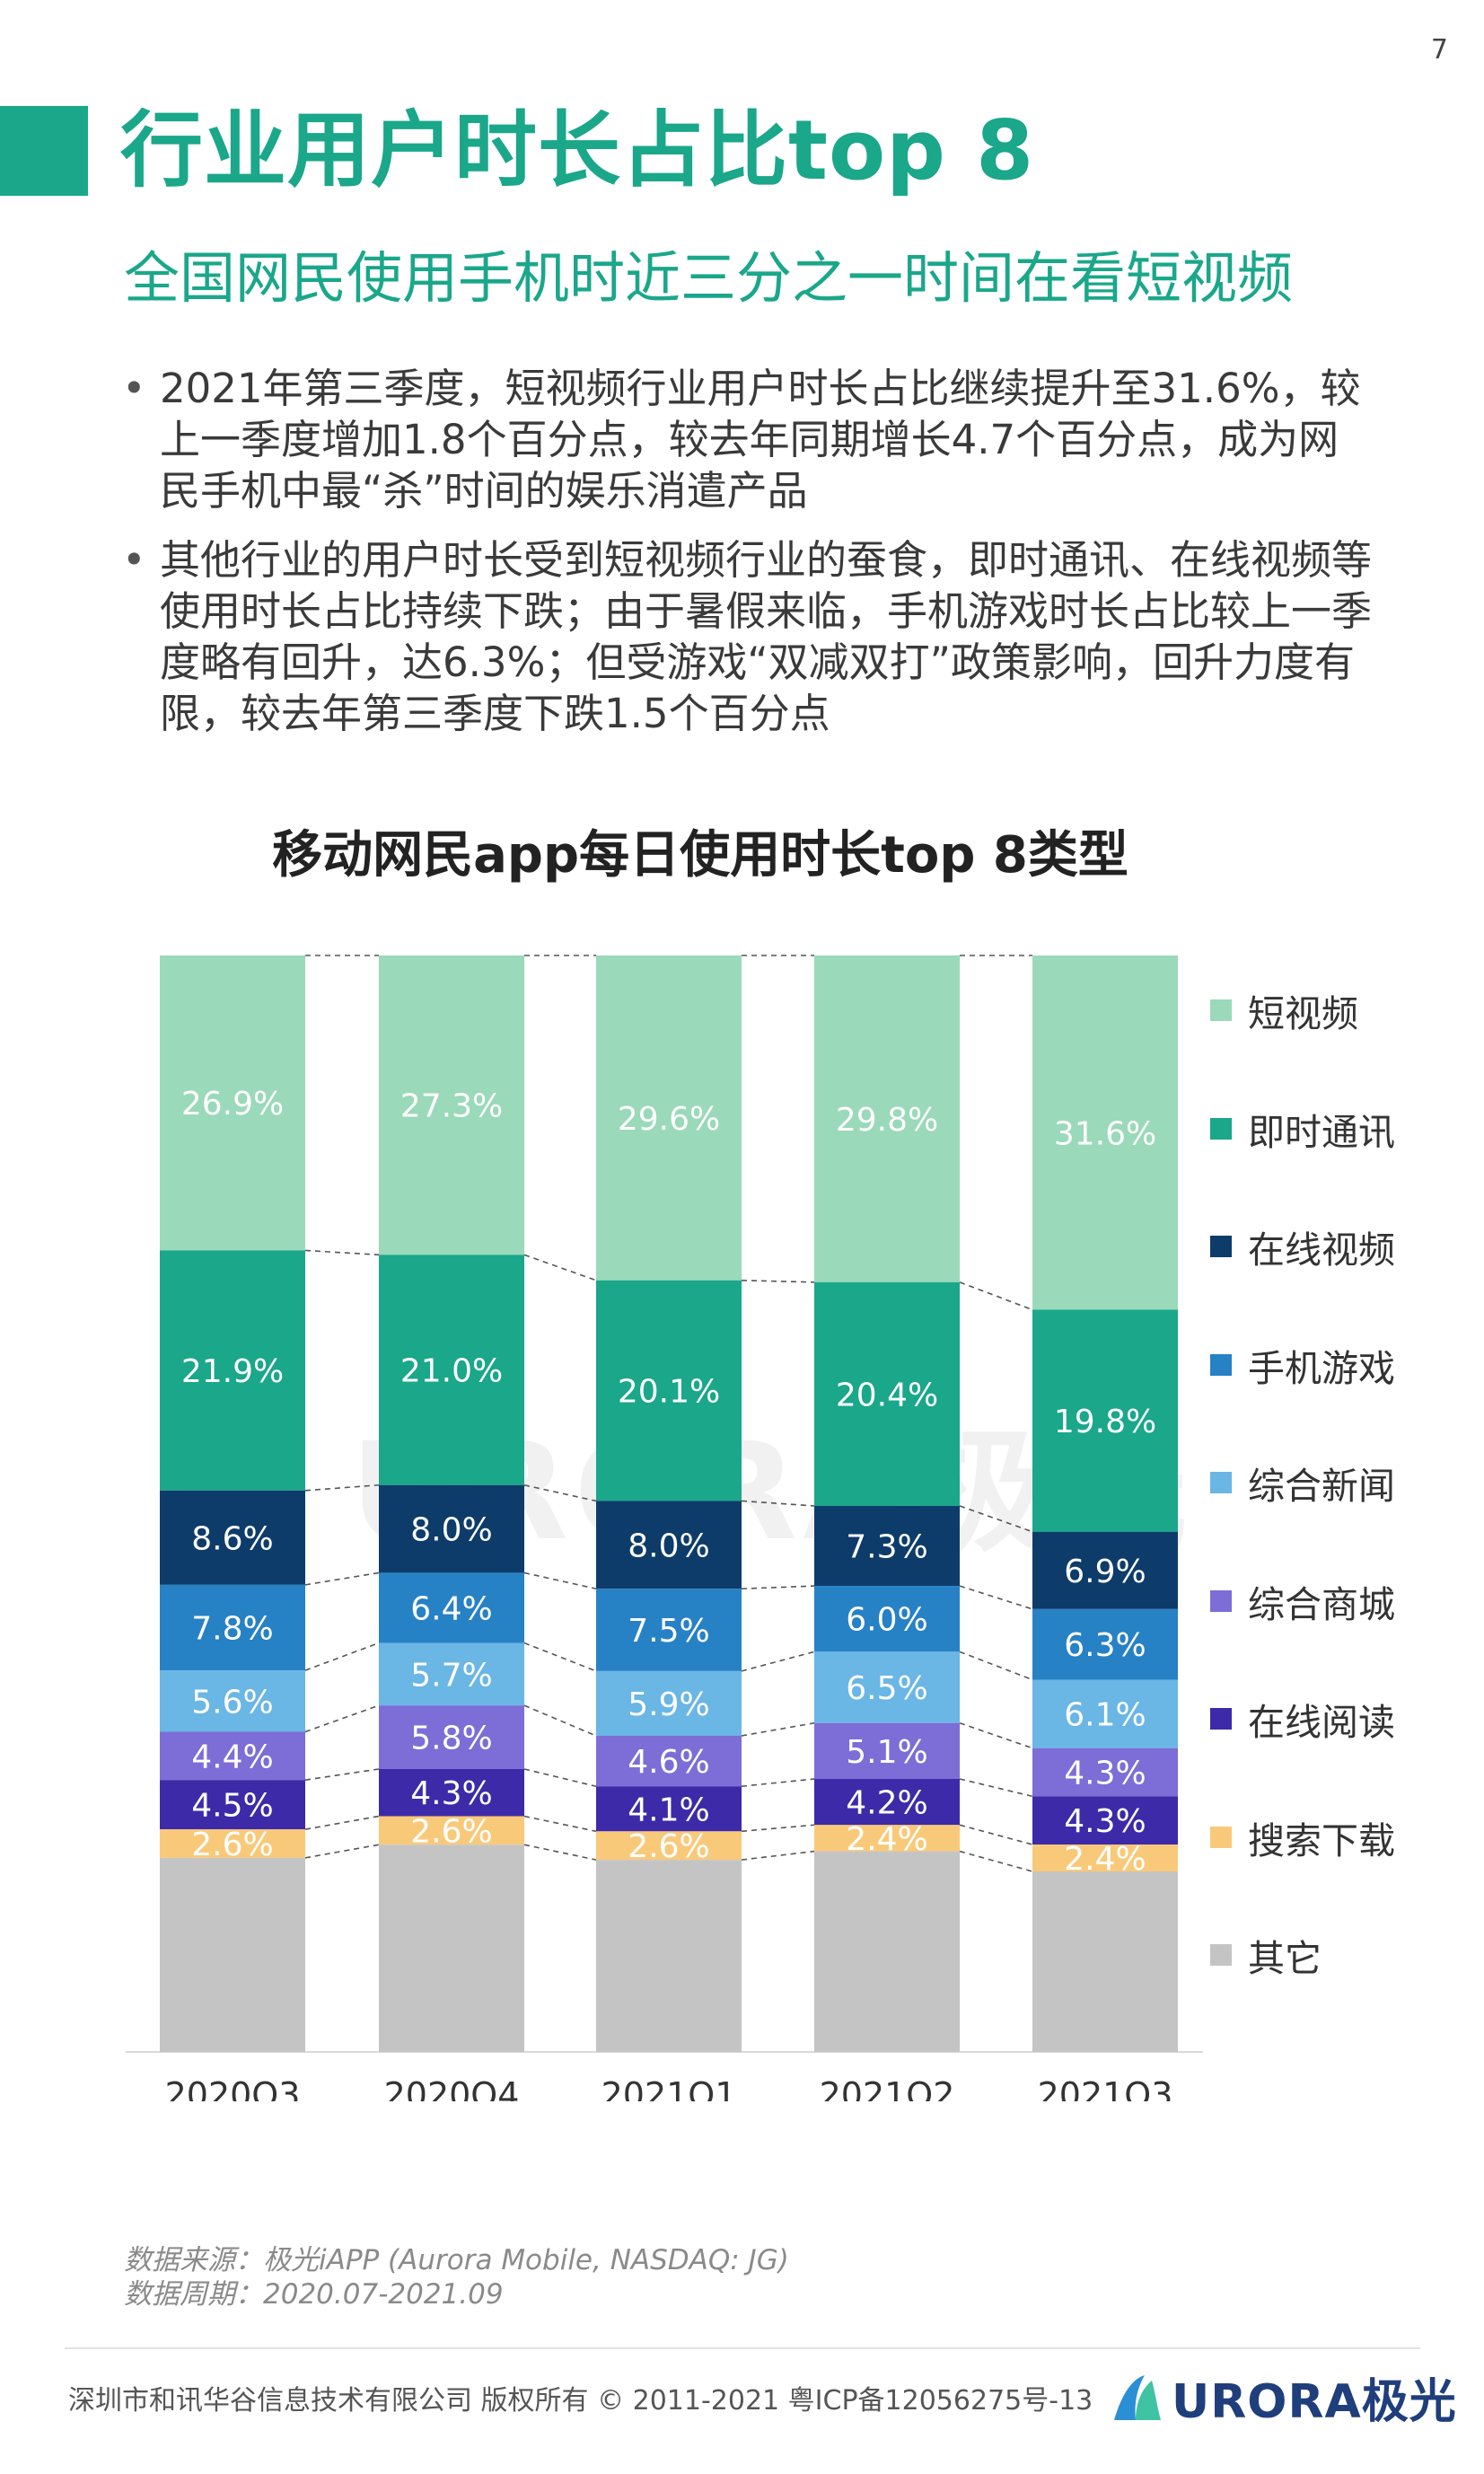 This screenshot has height=2474, width=1484. Describe the element at coordinates (452, 2088) in the screenshot. I see `x-tick-label: 2020Q4` at that location.